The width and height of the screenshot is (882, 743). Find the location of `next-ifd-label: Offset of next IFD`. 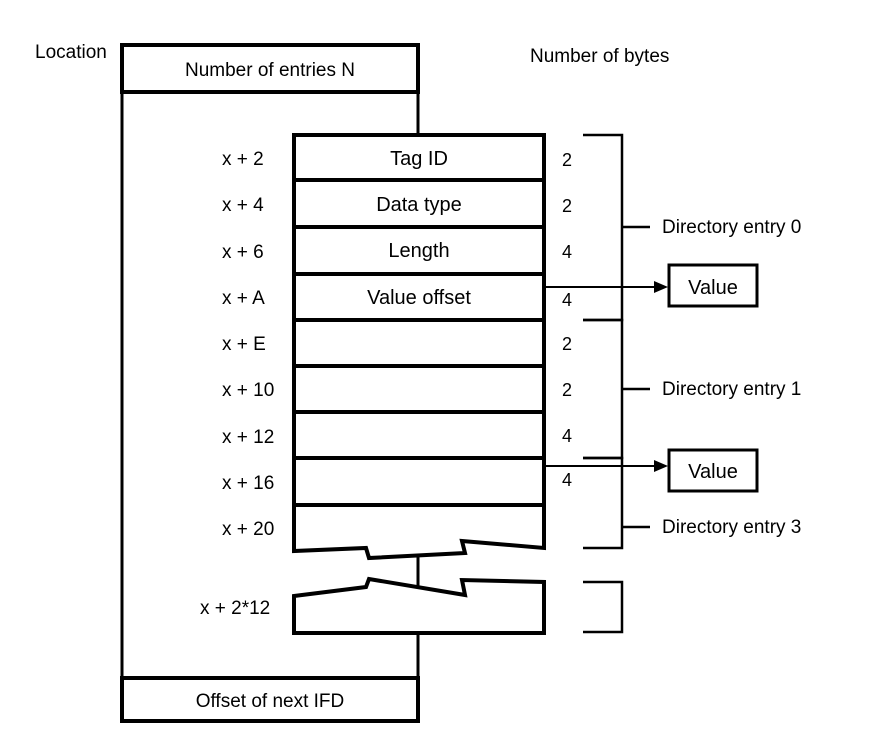

next-ifd-label: Offset of next IFD is located at coordinates (270, 701).